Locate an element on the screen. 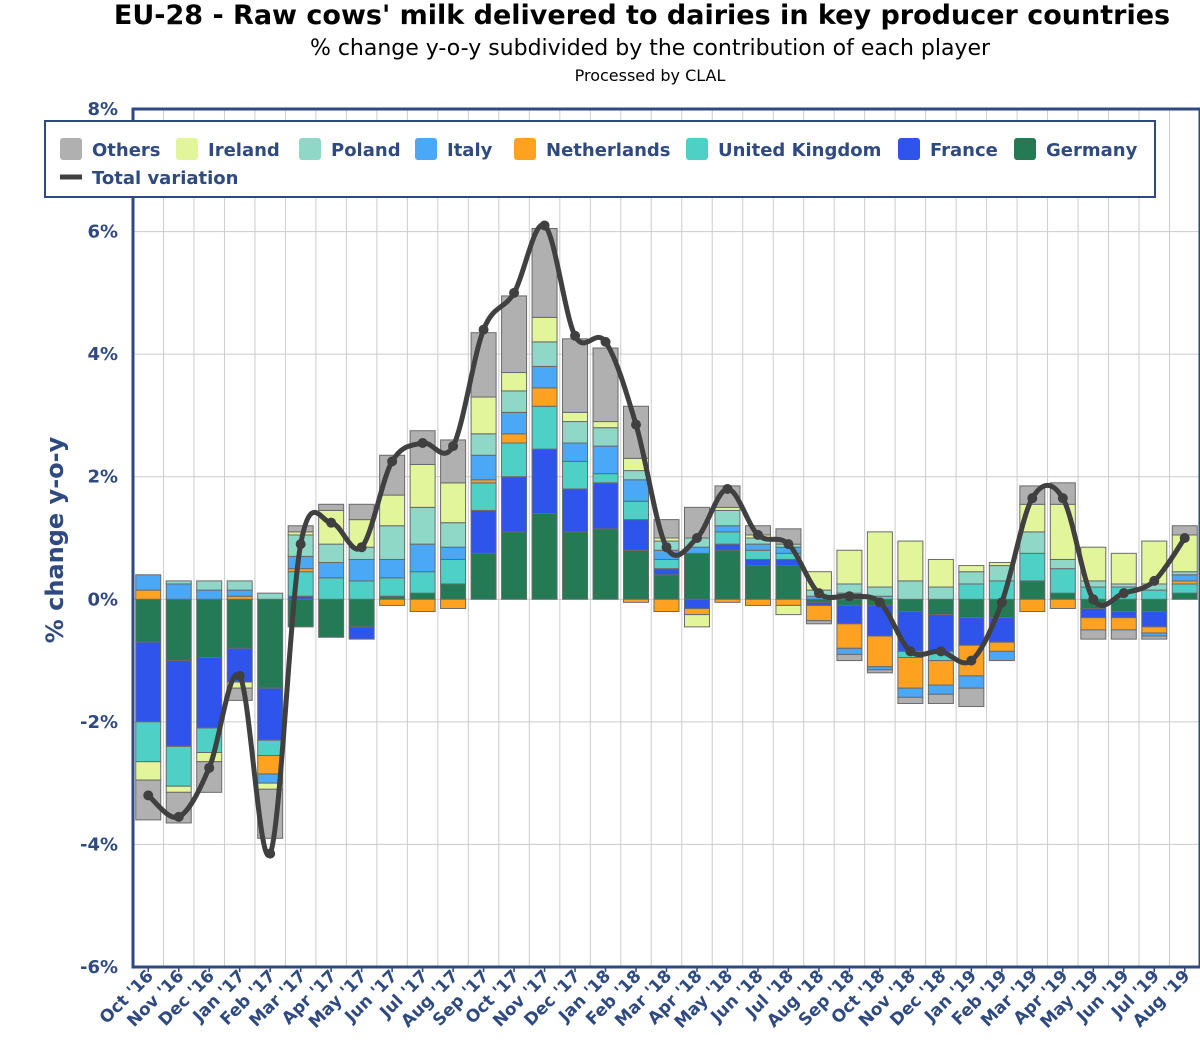  y-tick-label: -4% is located at coordinates (99, 844).